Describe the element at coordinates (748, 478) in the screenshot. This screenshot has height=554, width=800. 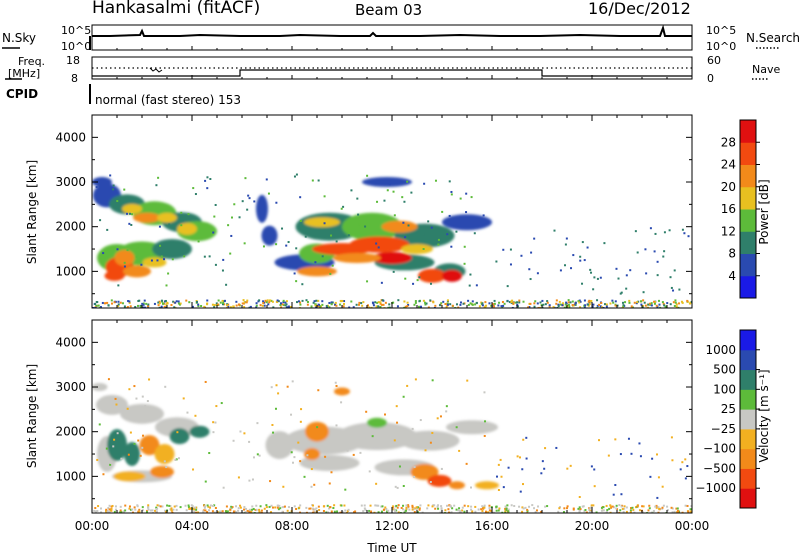
I see `colorbar-segment` at that location.